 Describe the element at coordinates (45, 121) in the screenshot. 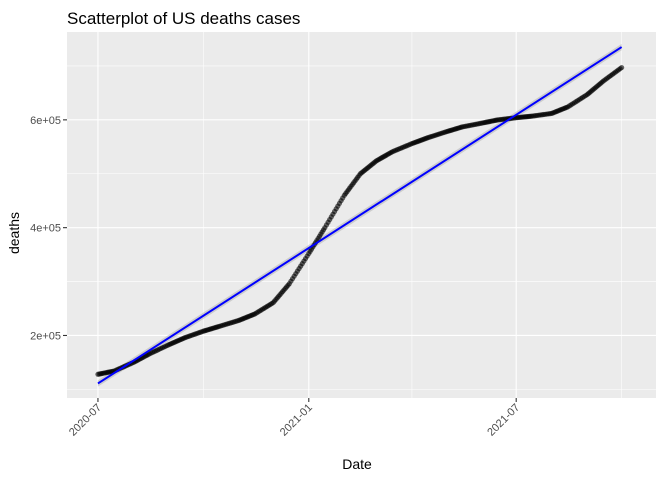

I see `y-tick-label: 6e+05` at that location.